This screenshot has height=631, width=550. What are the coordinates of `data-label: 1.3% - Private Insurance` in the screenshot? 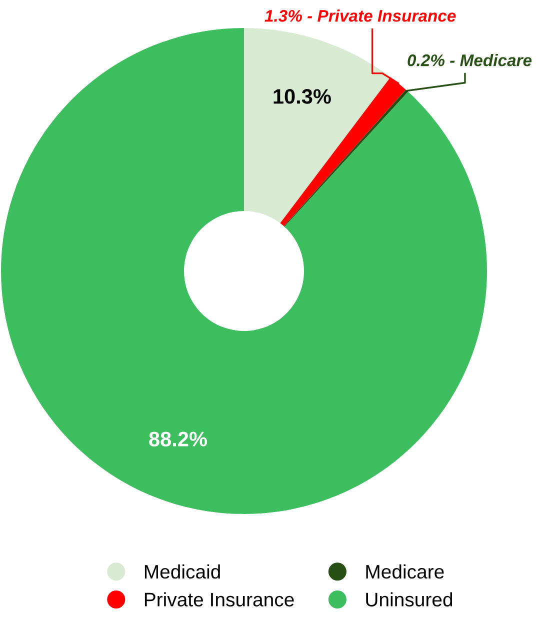 It's located at (360, 16).